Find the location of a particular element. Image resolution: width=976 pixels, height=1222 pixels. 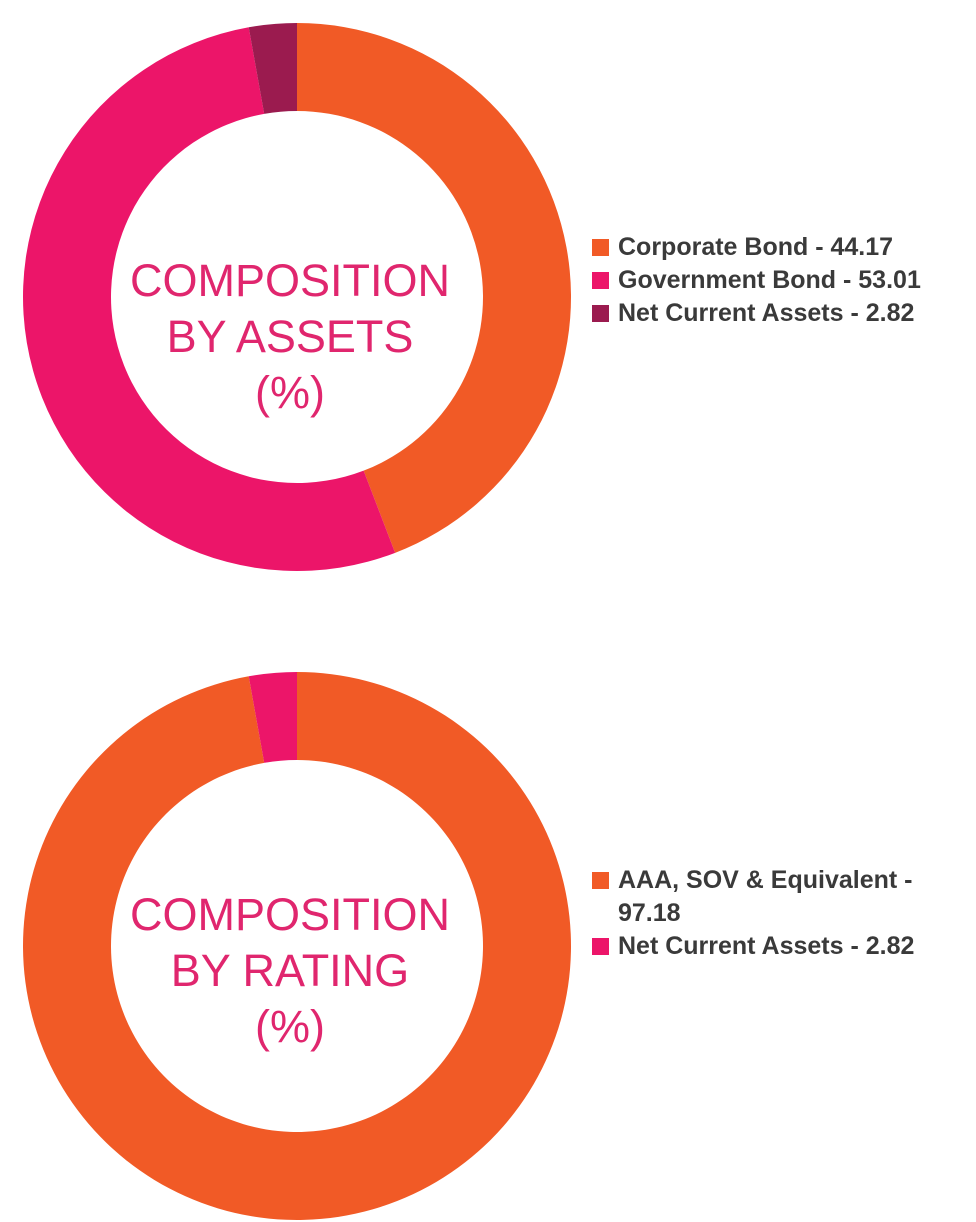

center-title-line: BY RATING is located at coordinates (290, 970).